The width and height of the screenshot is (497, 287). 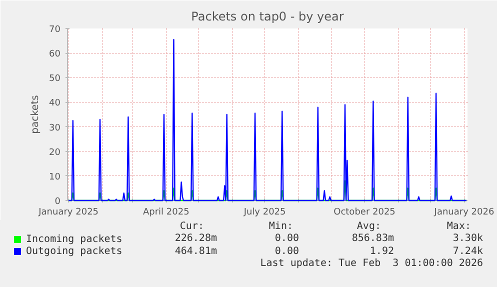 What do you see at coordinates (195, 252) in the screenshot?
I see `text: 464.81m` at bounding box center [195, 252].